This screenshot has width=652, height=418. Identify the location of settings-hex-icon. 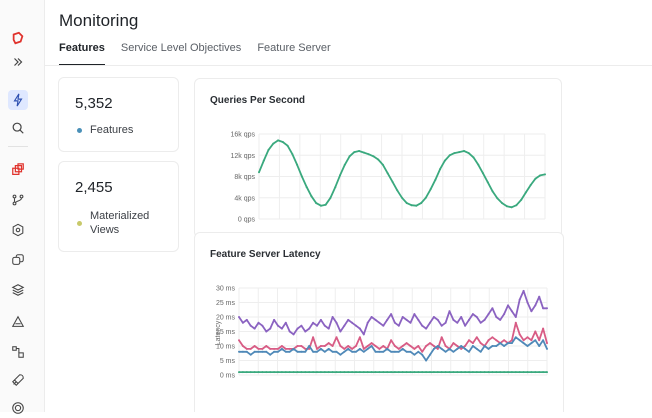
(18, 230).